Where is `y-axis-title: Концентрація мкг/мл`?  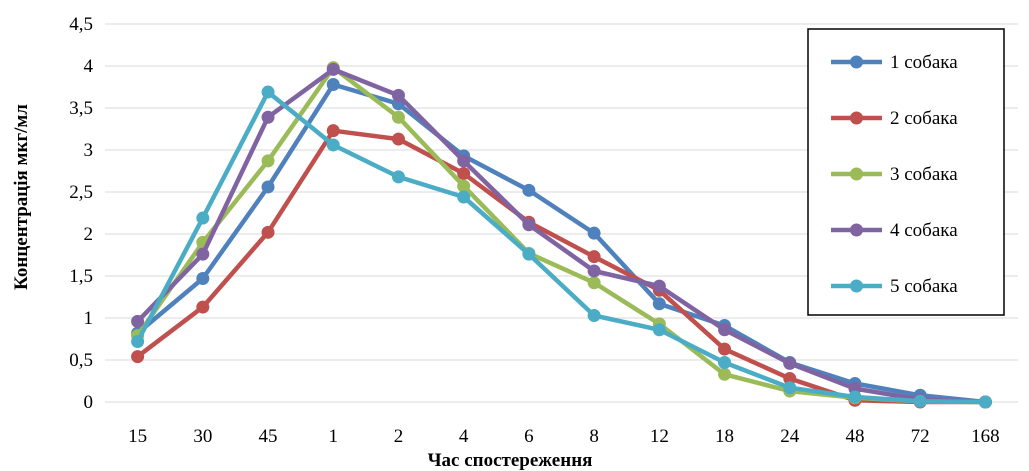 y-axis-title: Концентрація мкг/мл is located at coordinates (21, 197).